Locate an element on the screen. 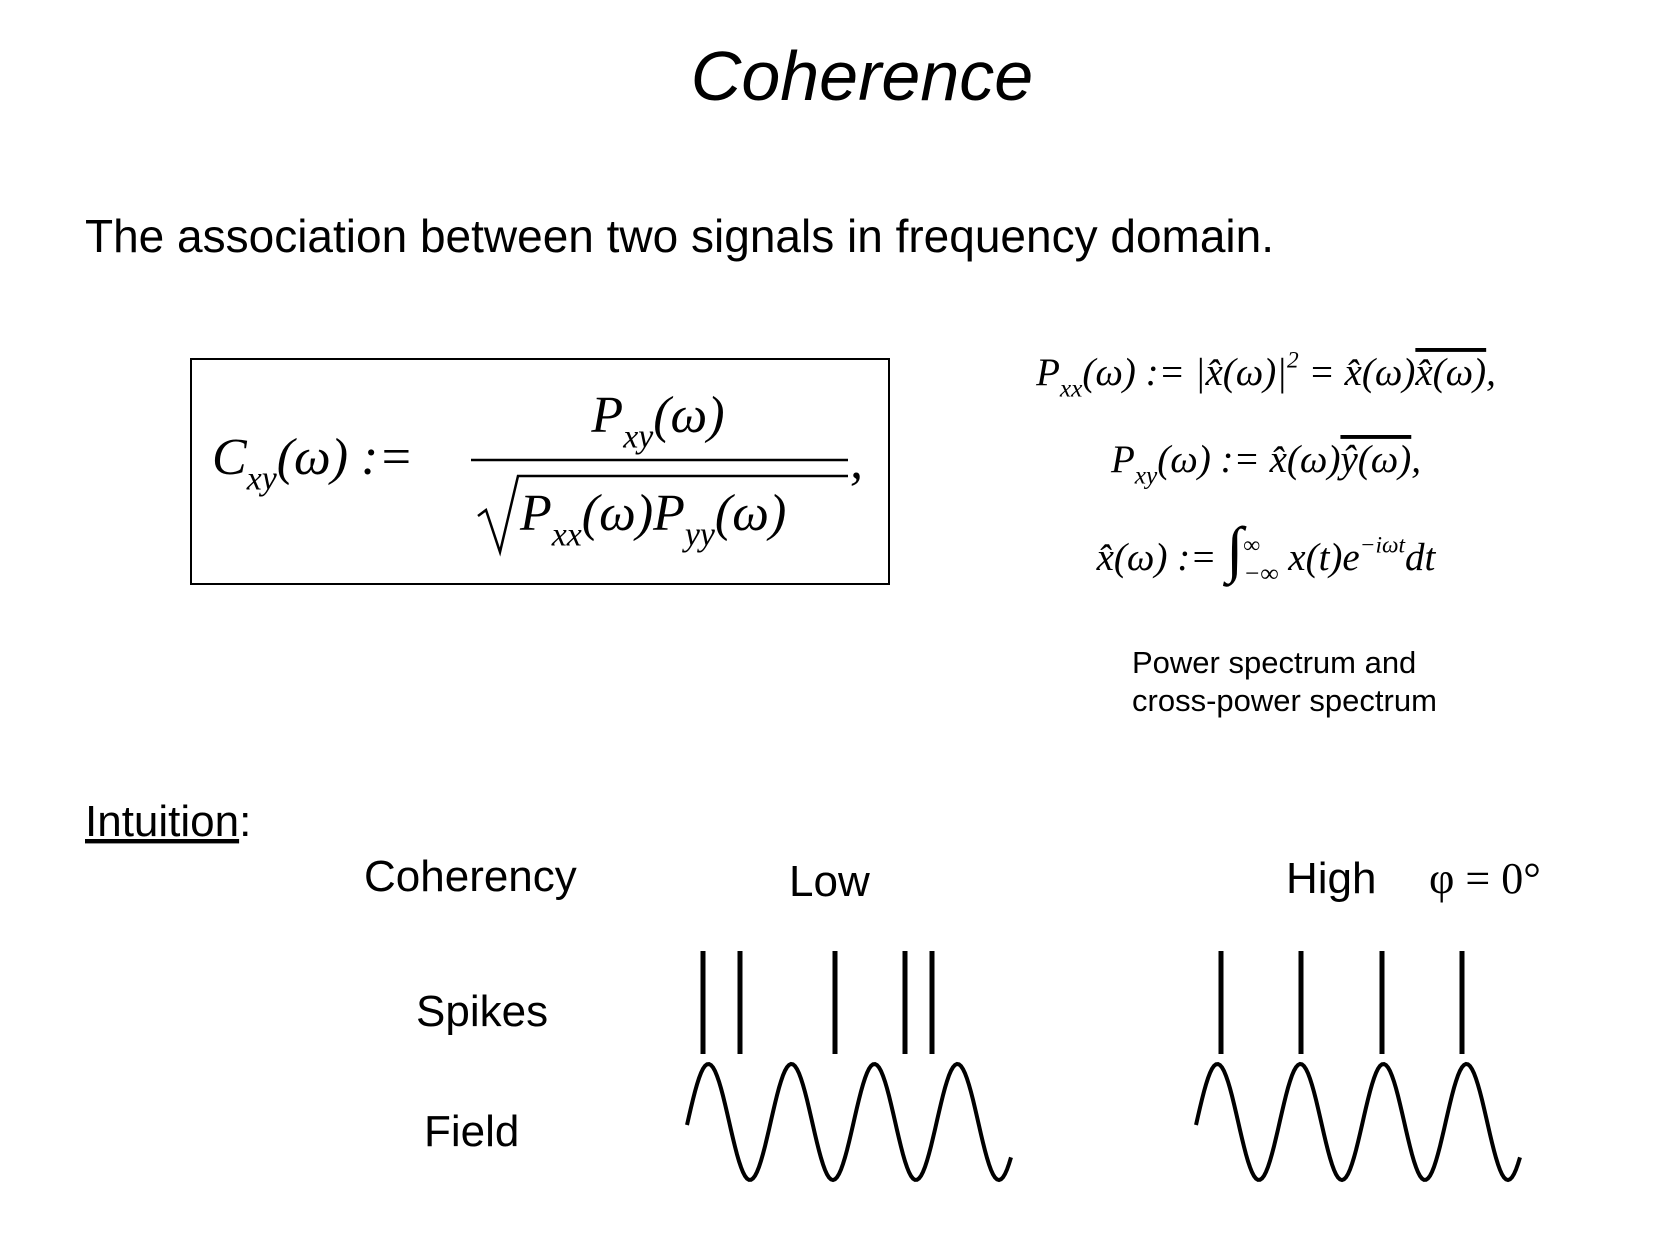 The height and width of the screenshot is (1254, 1680). phase-label: φ = 0° is located at coordinates (1485, 878).